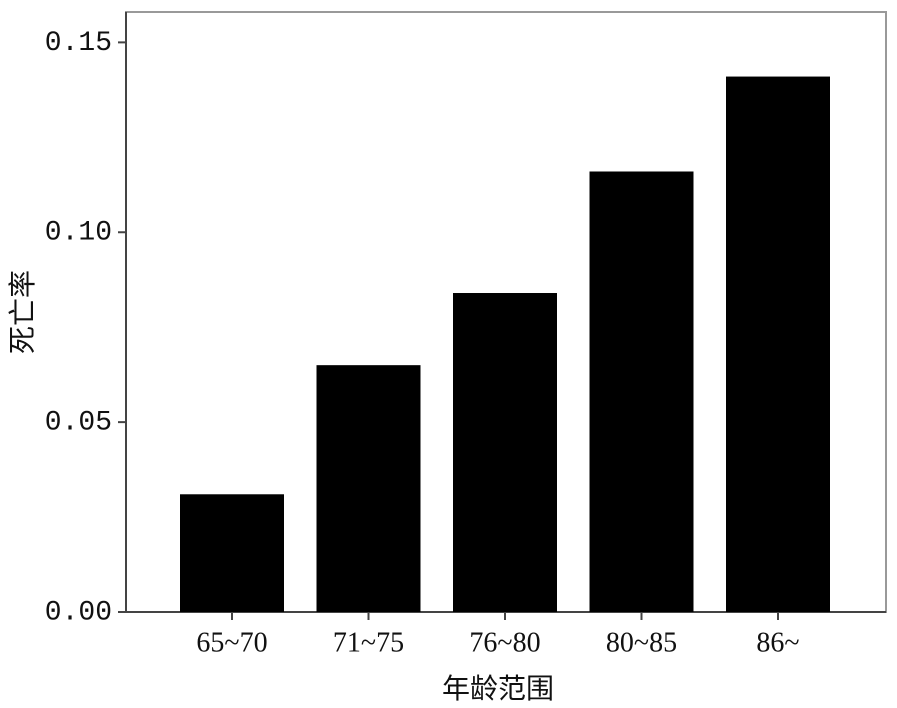  Describe the element at coordinates (498, 688) in the screenshot. I see `x-axis-label: 年龄范围` at that location.